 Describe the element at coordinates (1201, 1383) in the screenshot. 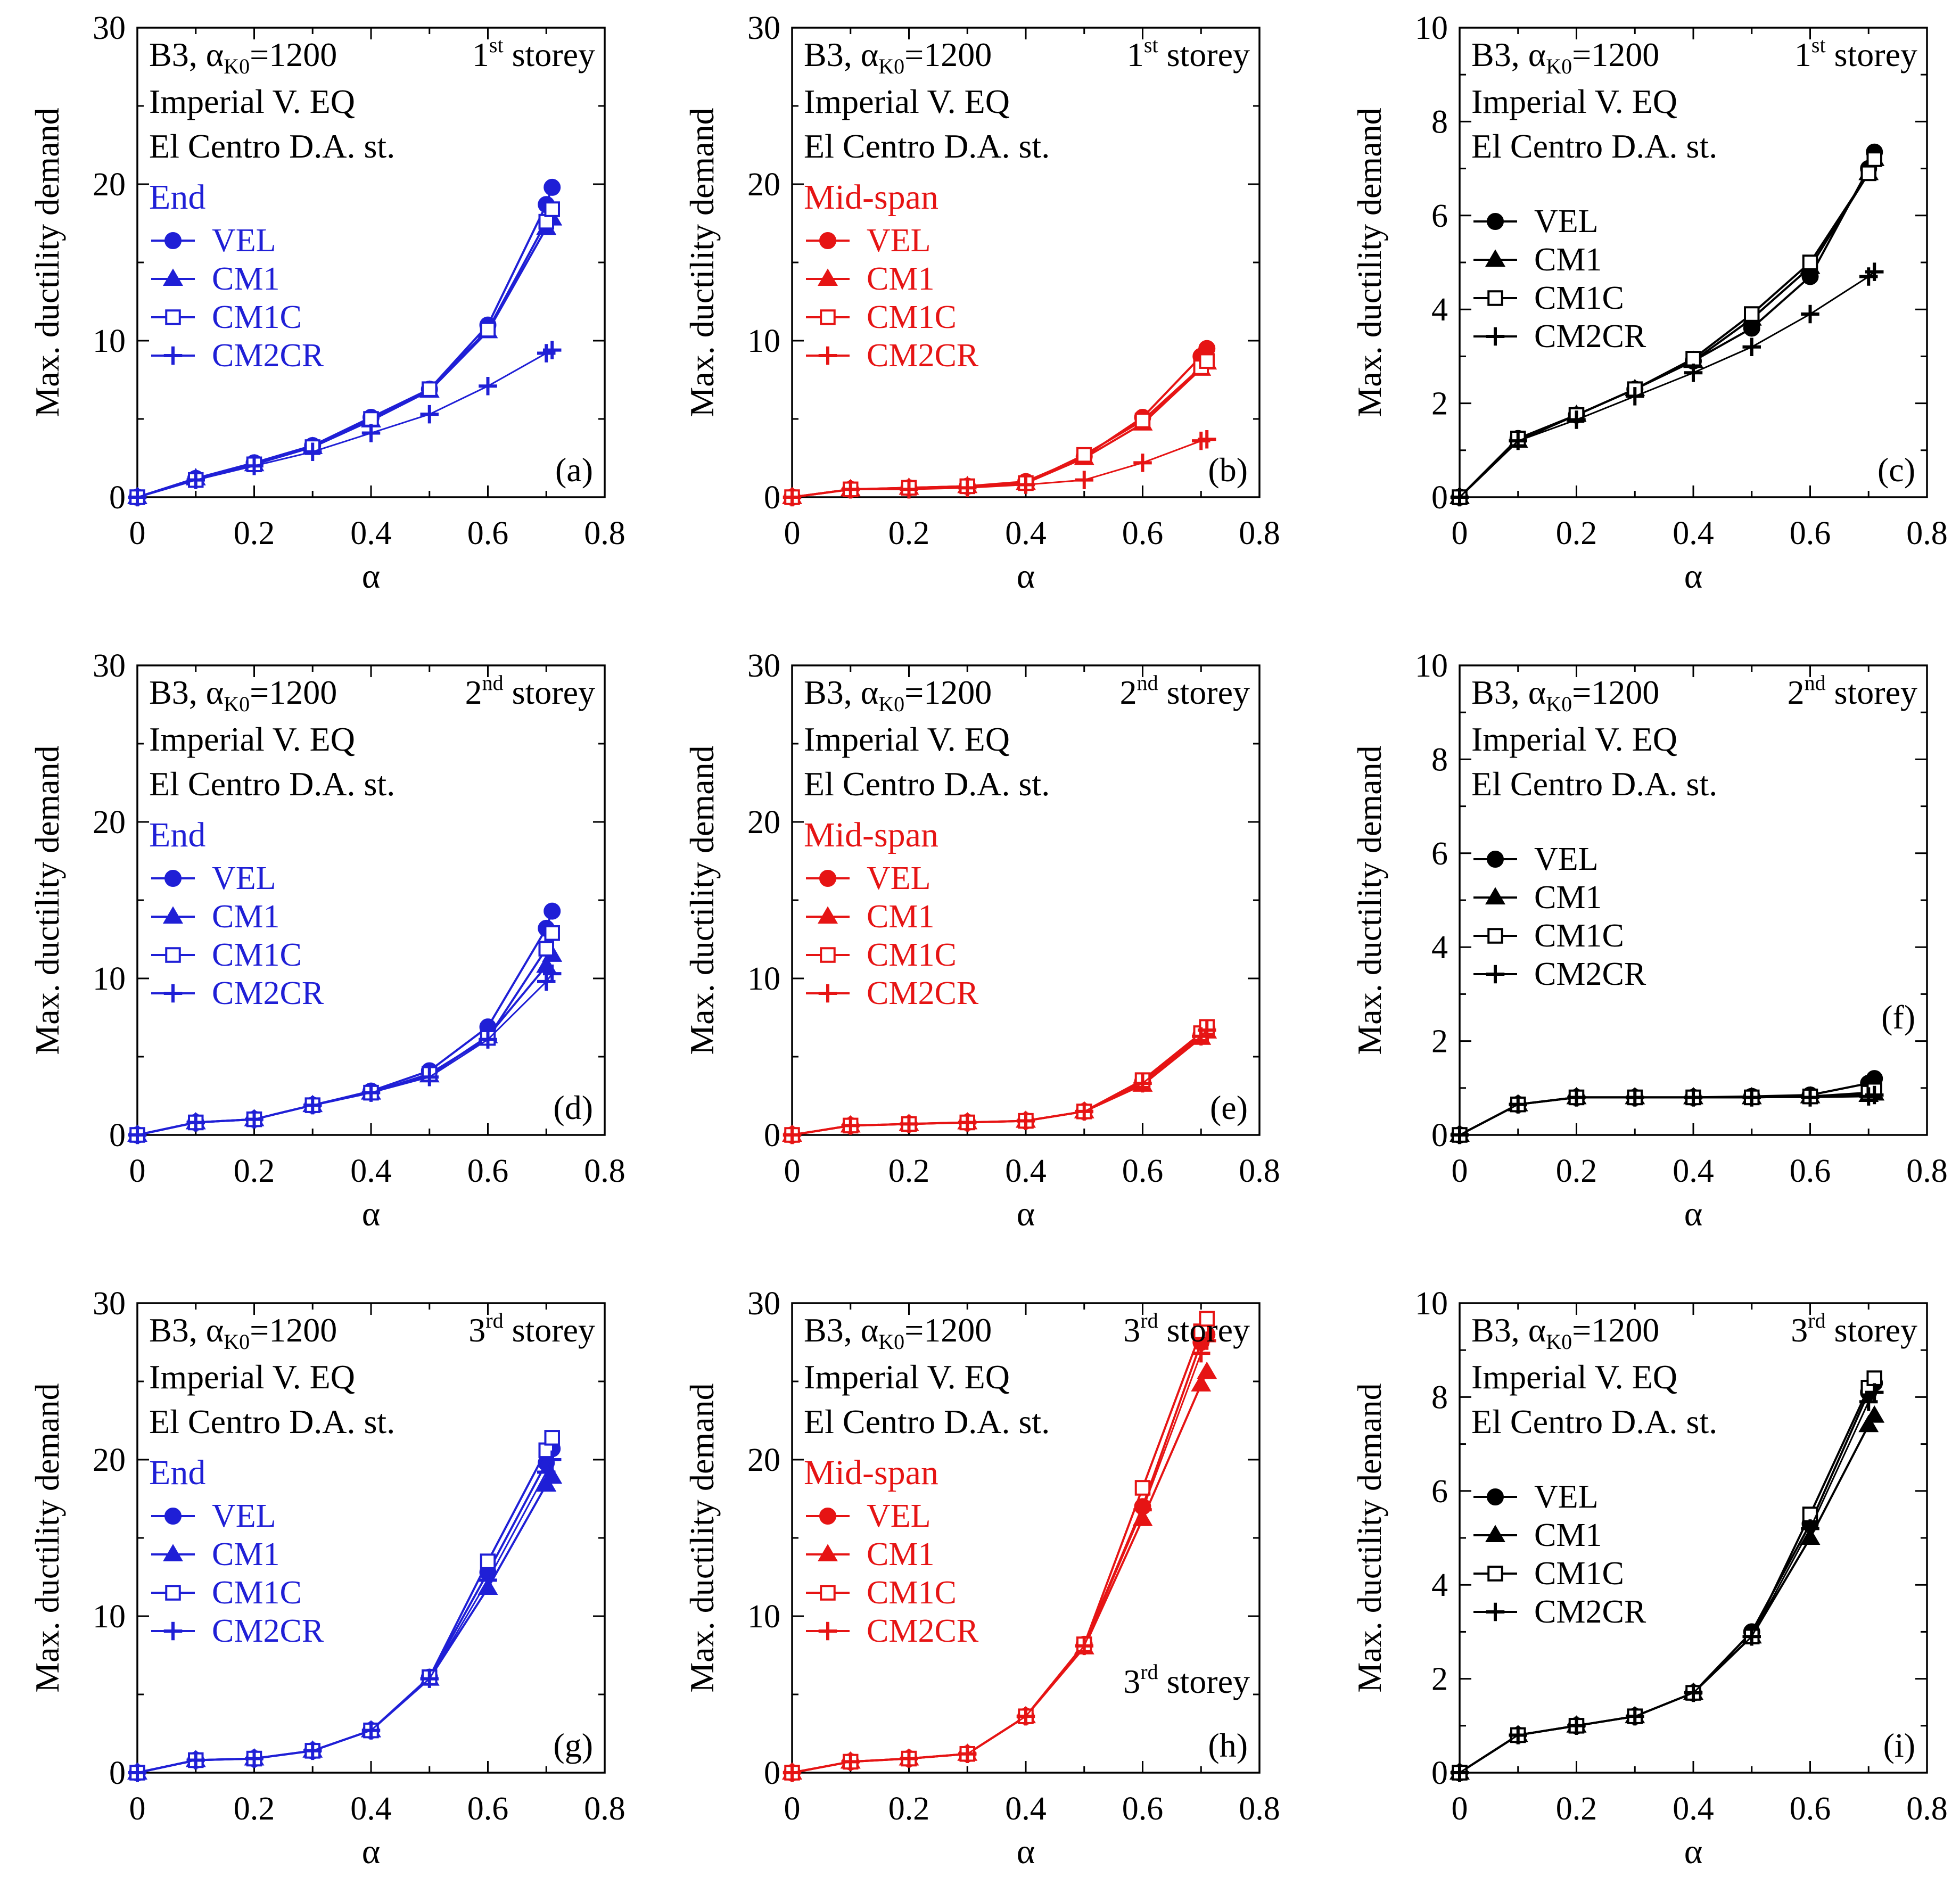

I see `data-point-cm1` at that location.